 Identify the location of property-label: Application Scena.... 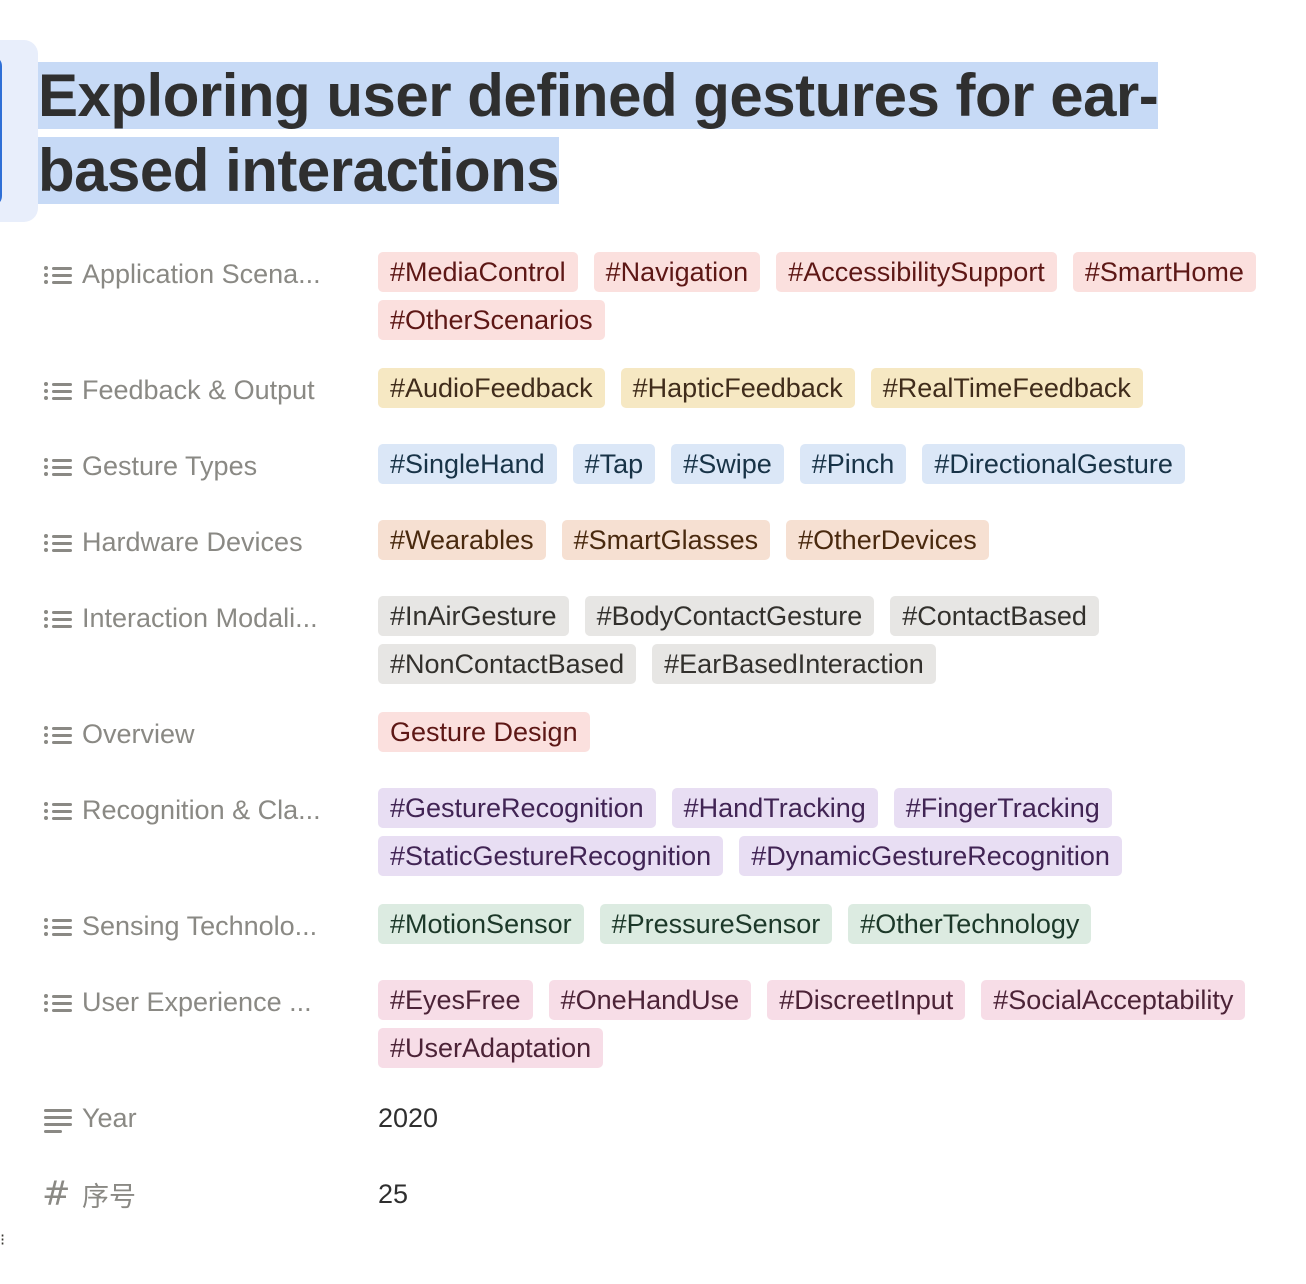
(189, 274).